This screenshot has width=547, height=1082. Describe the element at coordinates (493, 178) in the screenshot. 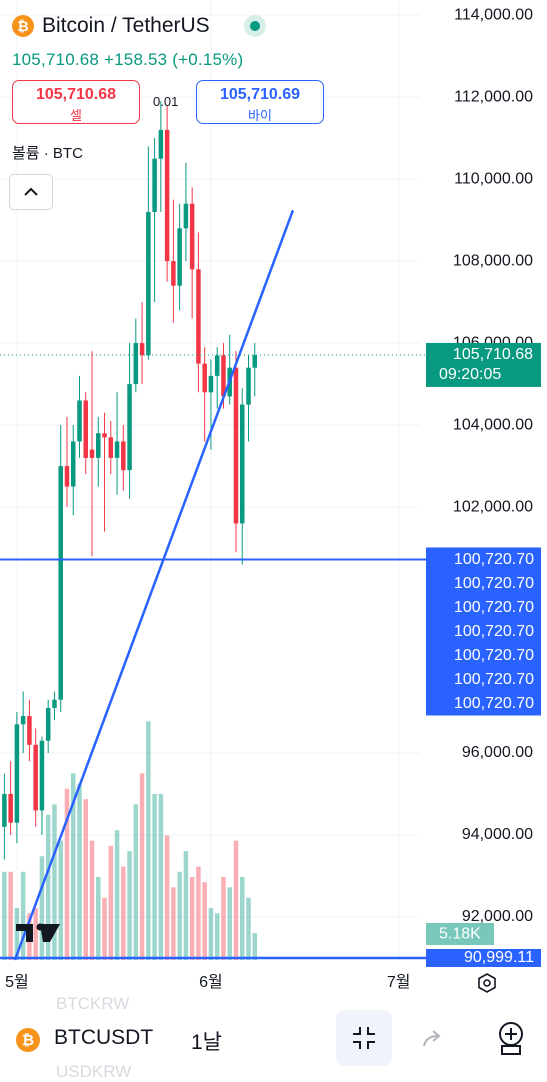

I see `y-tick-label: 110,000.00` at that location.